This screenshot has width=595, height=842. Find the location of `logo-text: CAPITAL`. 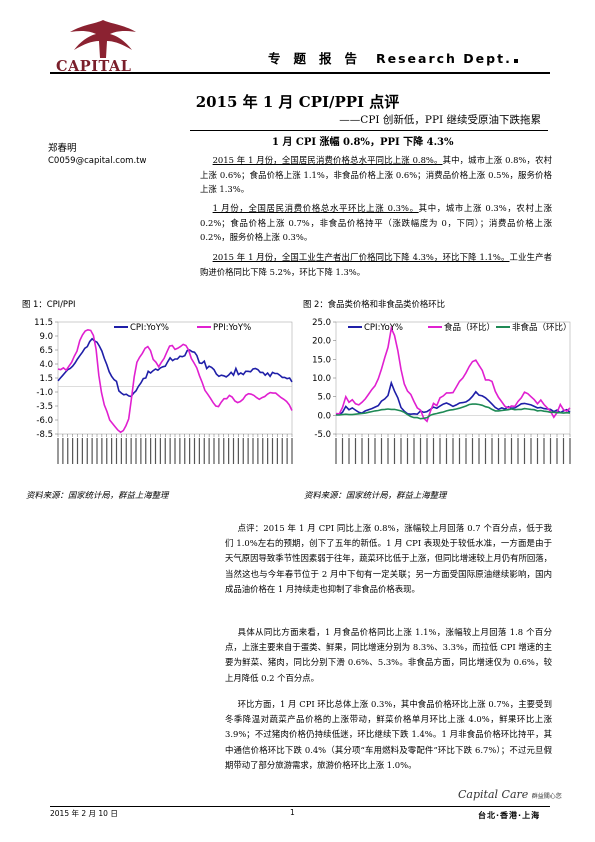

logo-text: CAPITAL is located at coordinates (94, 66).